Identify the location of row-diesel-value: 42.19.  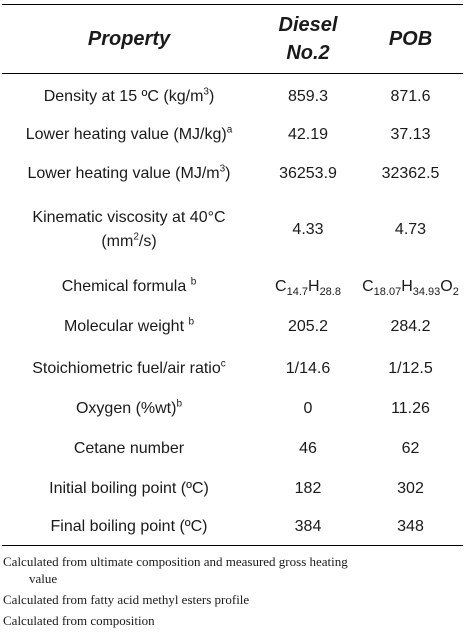
(308, 134).